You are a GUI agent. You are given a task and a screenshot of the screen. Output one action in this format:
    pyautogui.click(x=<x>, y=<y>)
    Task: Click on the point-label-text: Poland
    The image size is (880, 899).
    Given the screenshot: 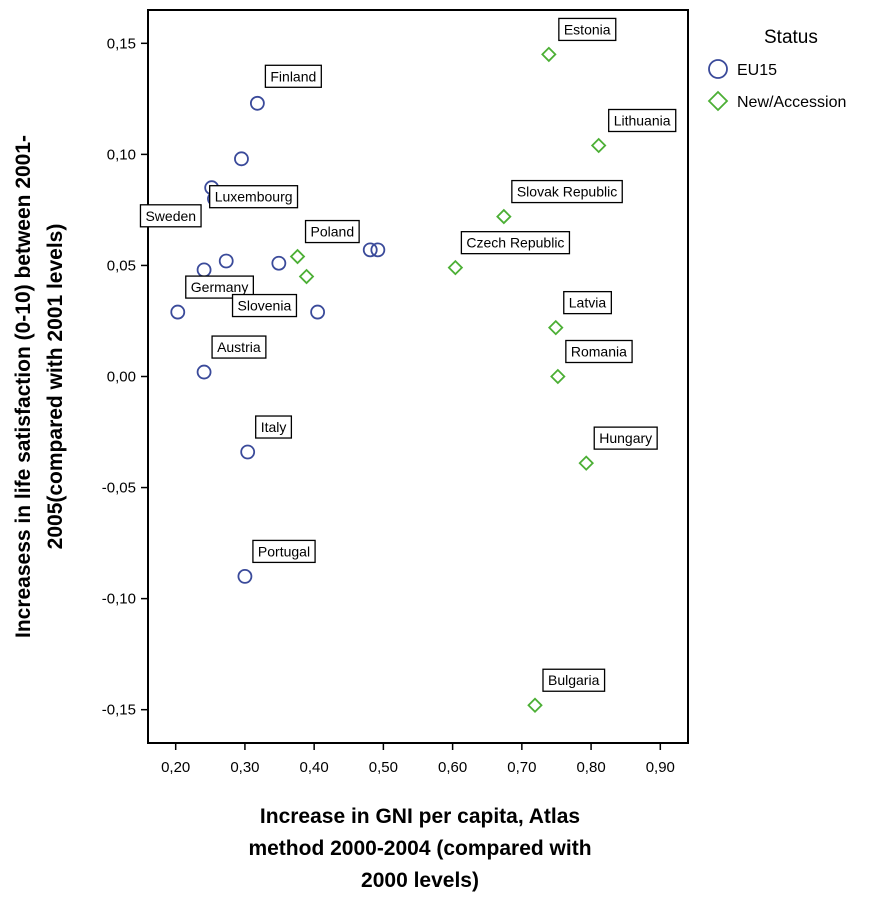 What is the action you would take?
    pyautogui.click(x=333, y=232)
    